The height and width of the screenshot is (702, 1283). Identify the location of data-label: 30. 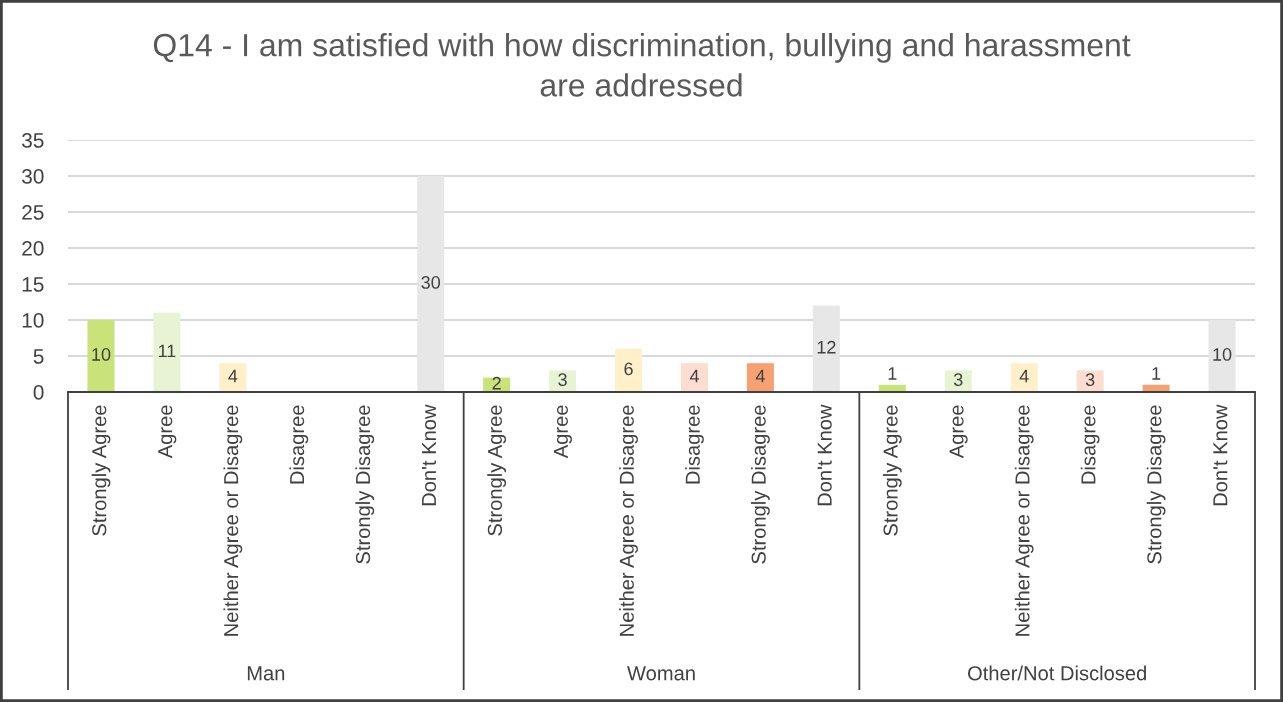
(431, 282).